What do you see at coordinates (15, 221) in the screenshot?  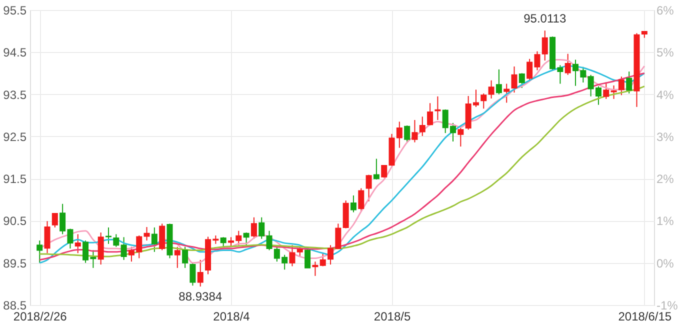 I see `y-tick-label: 90.5` at bounding box center [15, 221].